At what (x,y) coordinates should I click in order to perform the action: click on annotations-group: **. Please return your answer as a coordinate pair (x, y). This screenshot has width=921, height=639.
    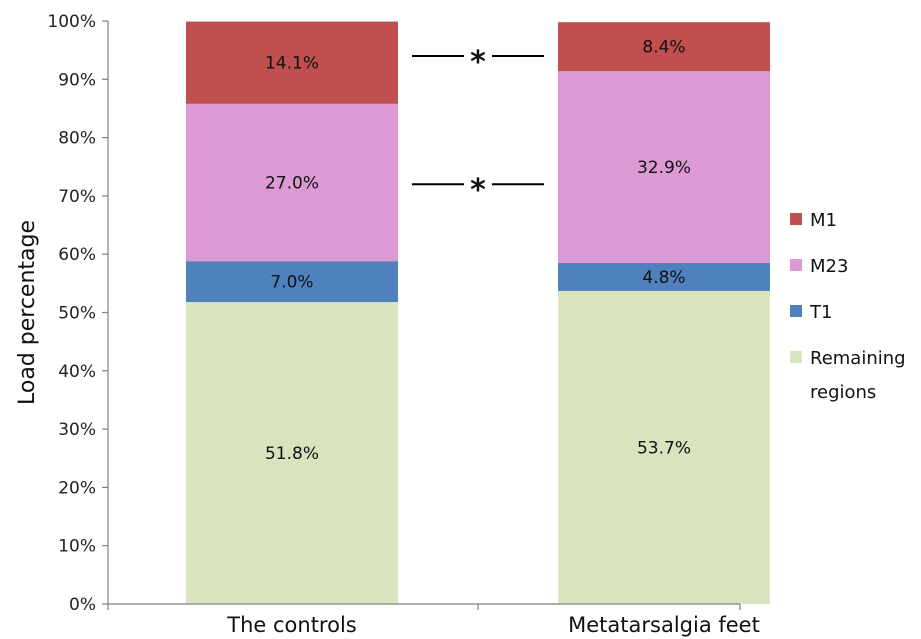
    Looking at the image, I should click on (478, 126).